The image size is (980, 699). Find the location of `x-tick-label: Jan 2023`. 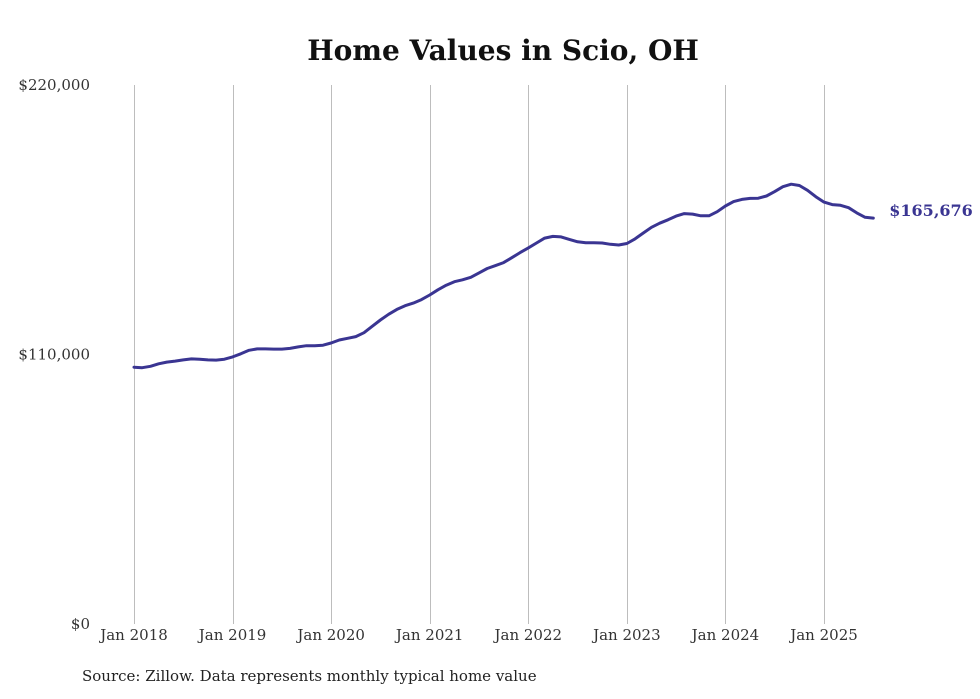

x-tick-label: Jan 2023 is located at coordinates (626, 635).